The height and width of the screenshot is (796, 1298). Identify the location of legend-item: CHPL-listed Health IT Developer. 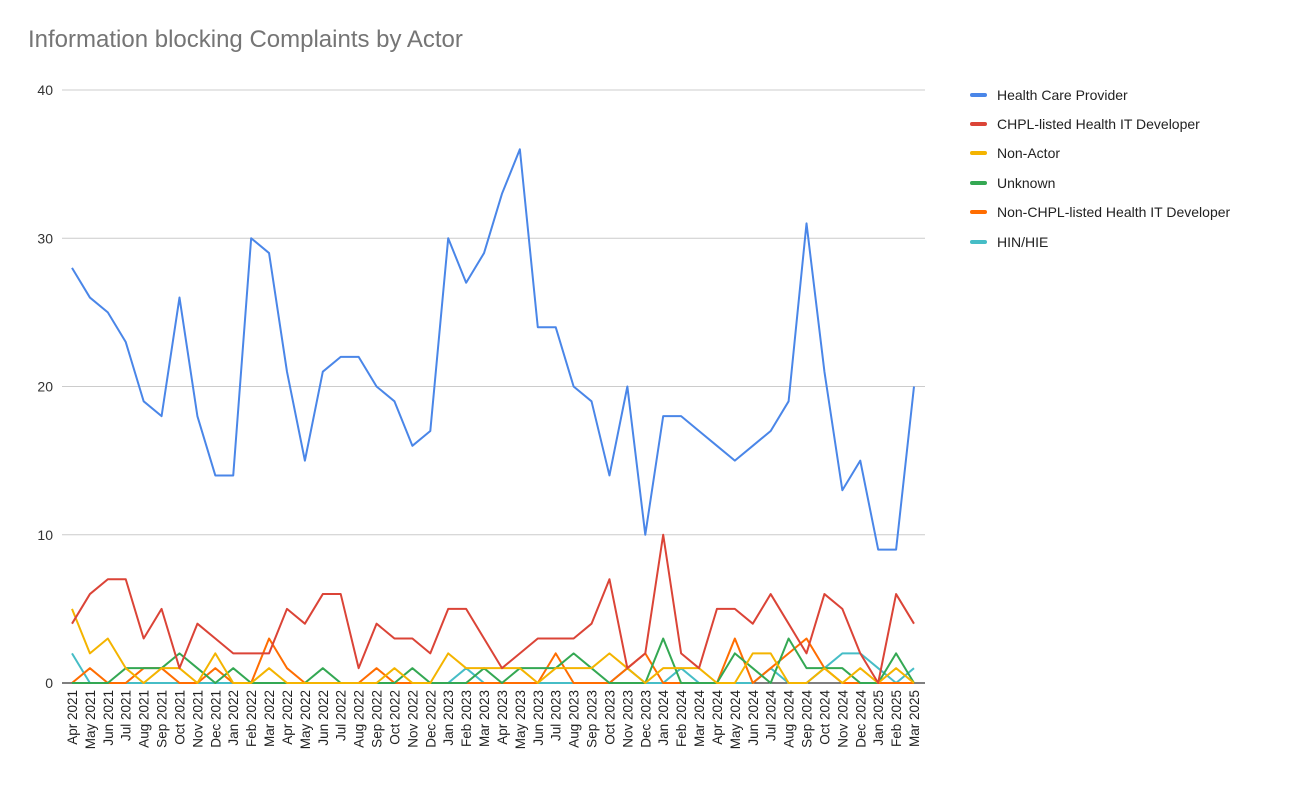
(1100, 123).